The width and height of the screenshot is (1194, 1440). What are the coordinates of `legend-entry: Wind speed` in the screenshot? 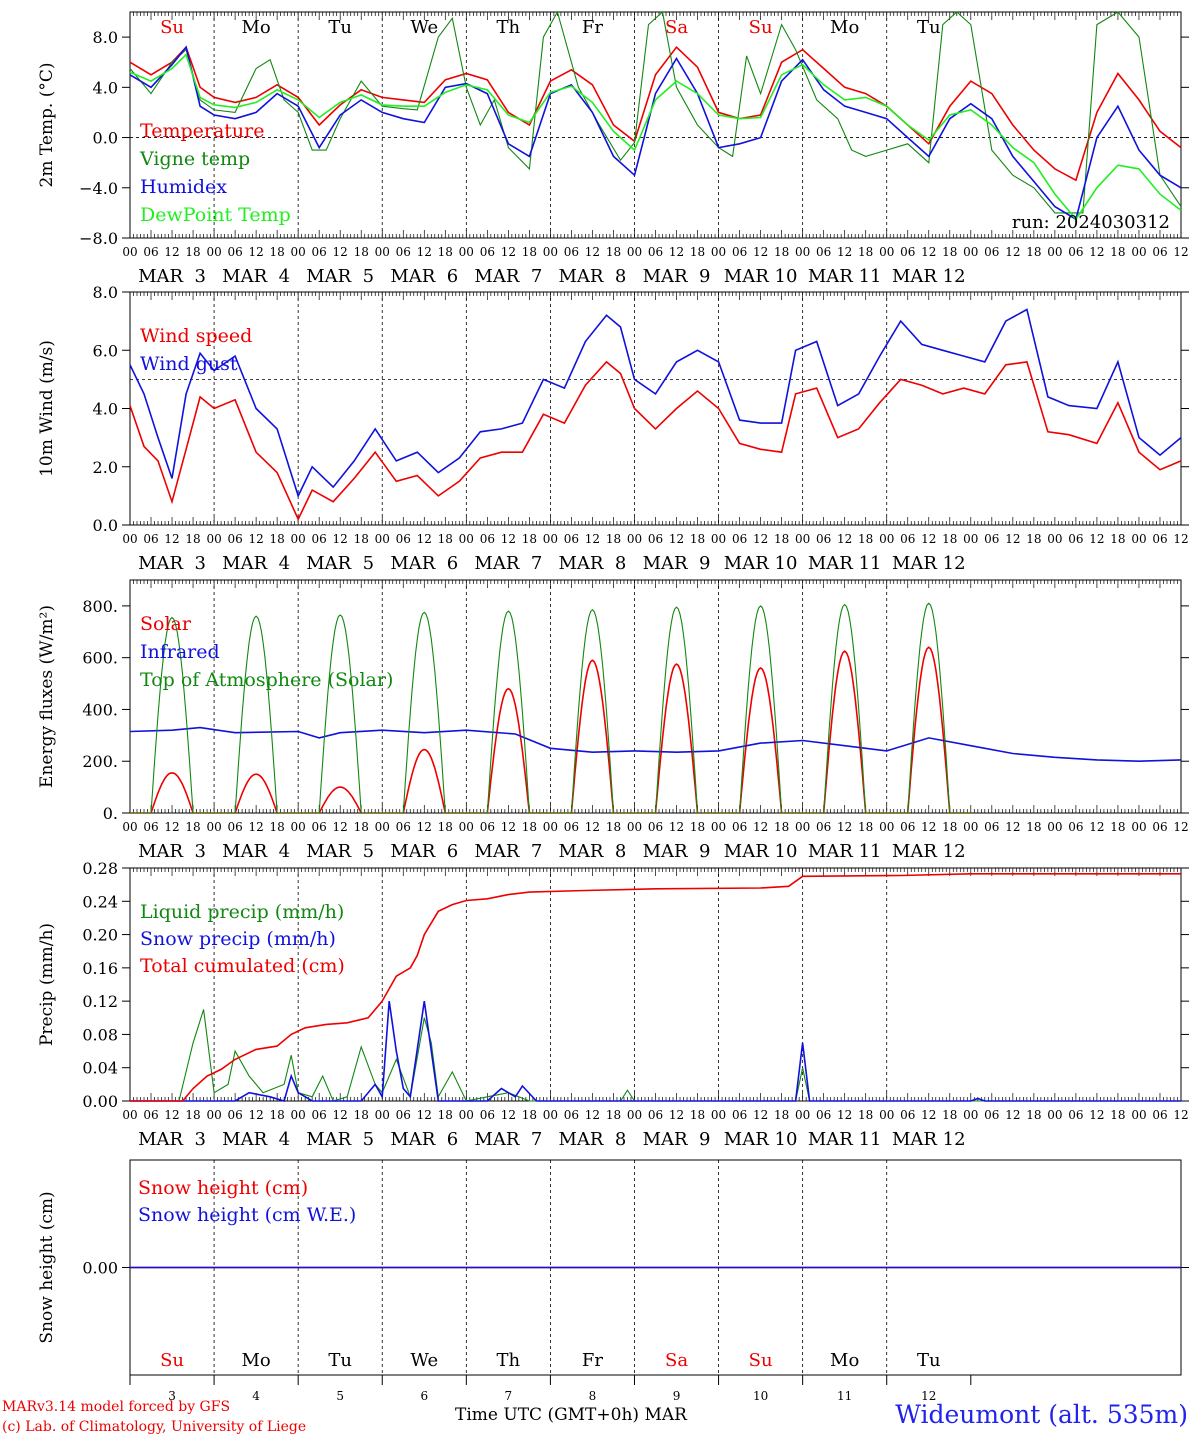 It's located at (196, 336).